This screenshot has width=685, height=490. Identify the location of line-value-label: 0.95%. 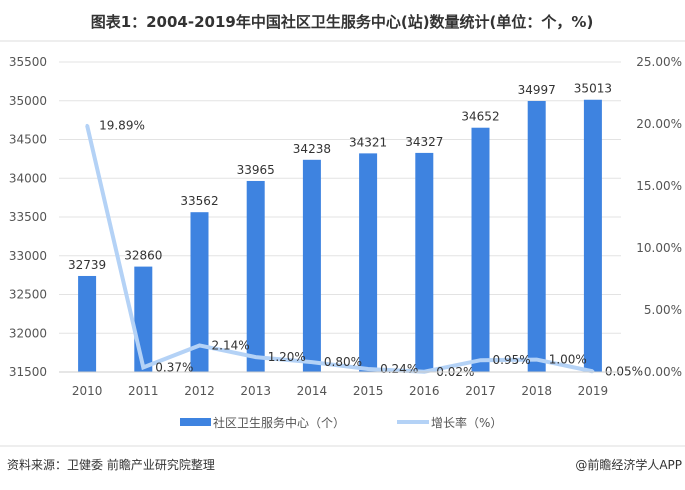
(512, 360).